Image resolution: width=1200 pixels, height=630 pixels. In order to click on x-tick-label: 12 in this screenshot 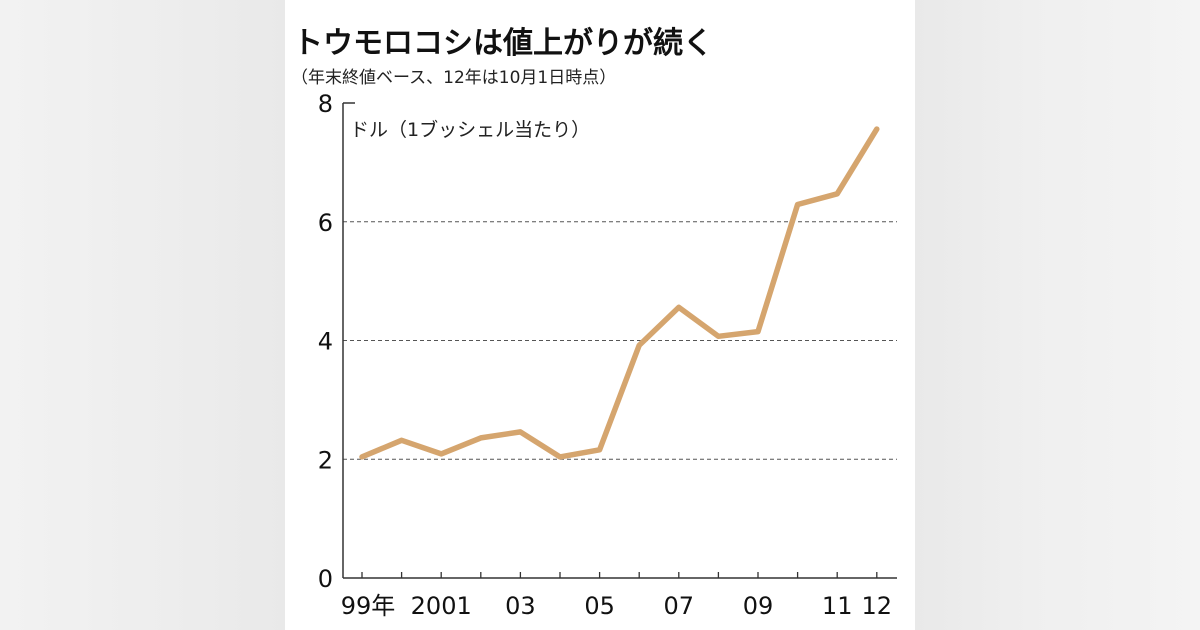, I will do `click(877, 606)`.